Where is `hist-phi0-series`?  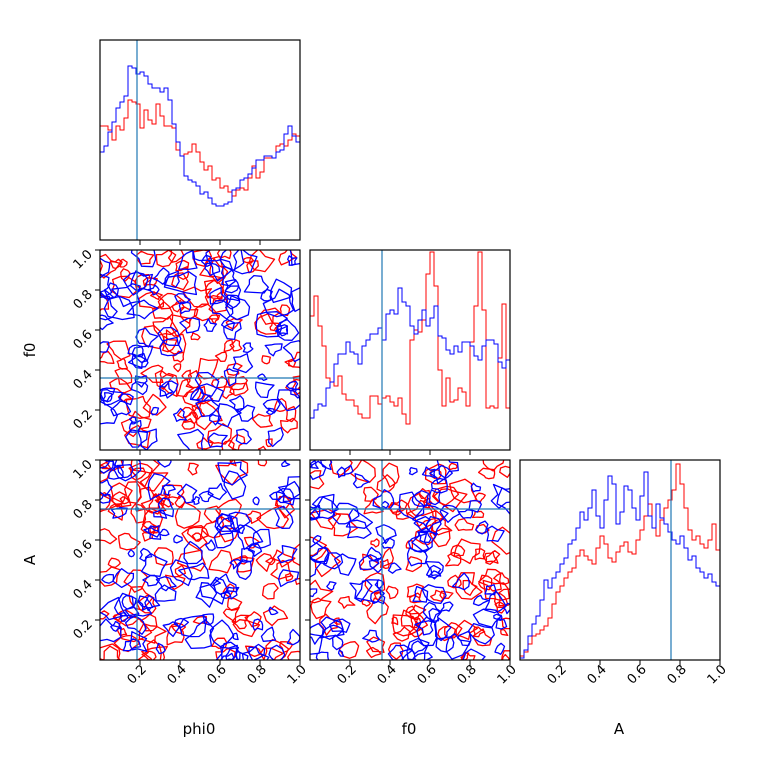 hist-phi0-series is located at coordinates (200, 152).